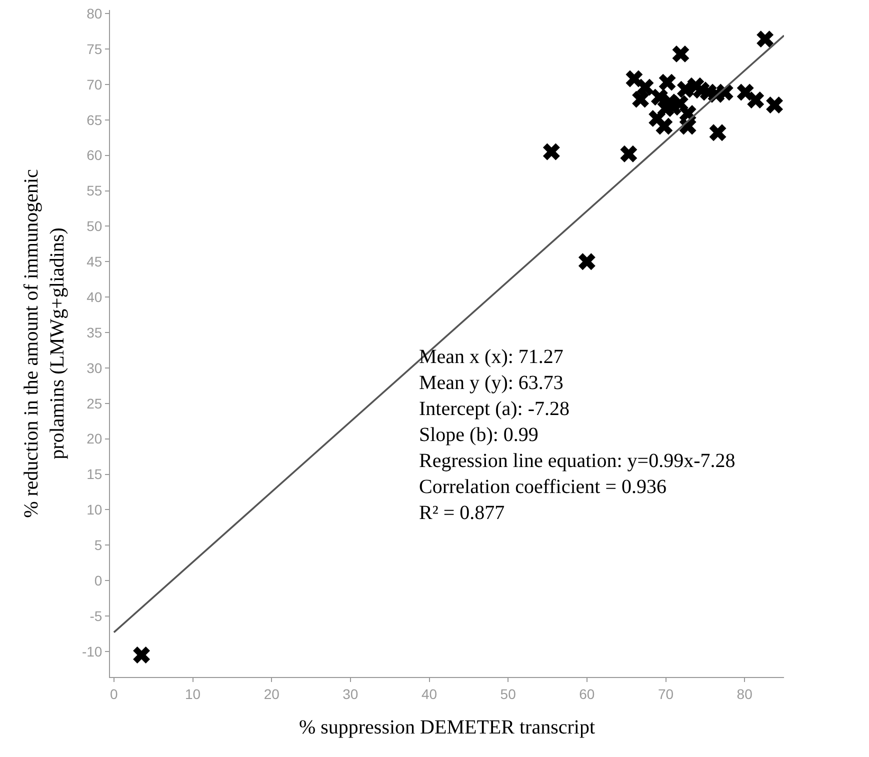  Describe the element at coordinates (94, 262) in the screenshot. I see `y-tick-label: 45` at that location.